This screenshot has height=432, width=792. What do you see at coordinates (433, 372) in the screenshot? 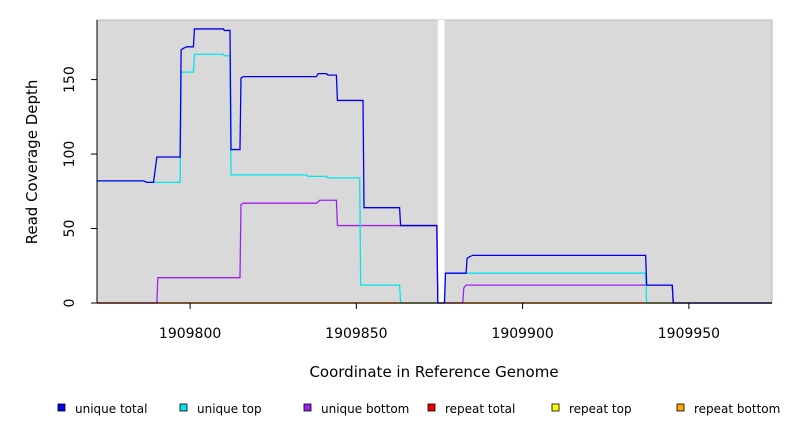
I see `x-axis-title: Coordinate in Reference Genome` at bounding box center [433, 372].